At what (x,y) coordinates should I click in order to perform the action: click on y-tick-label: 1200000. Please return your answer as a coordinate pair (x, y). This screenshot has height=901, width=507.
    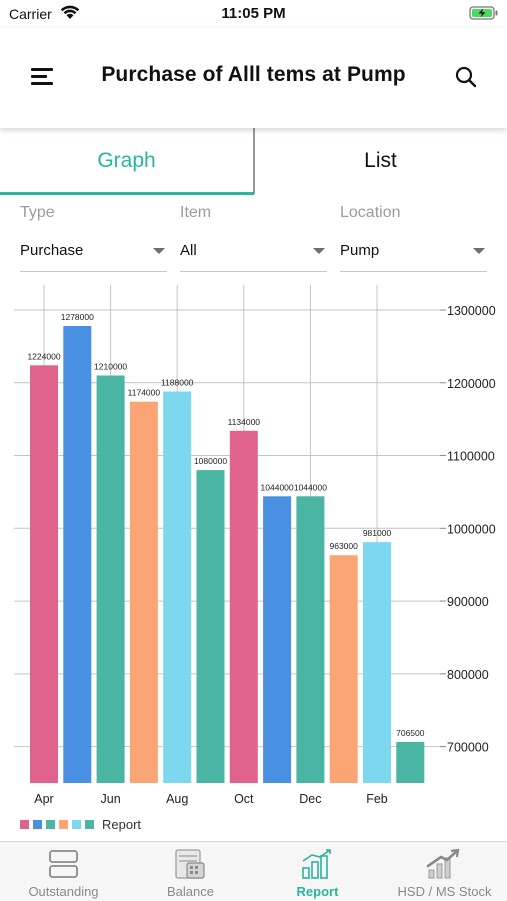
    Looking at the image, I should click on (471, 384).